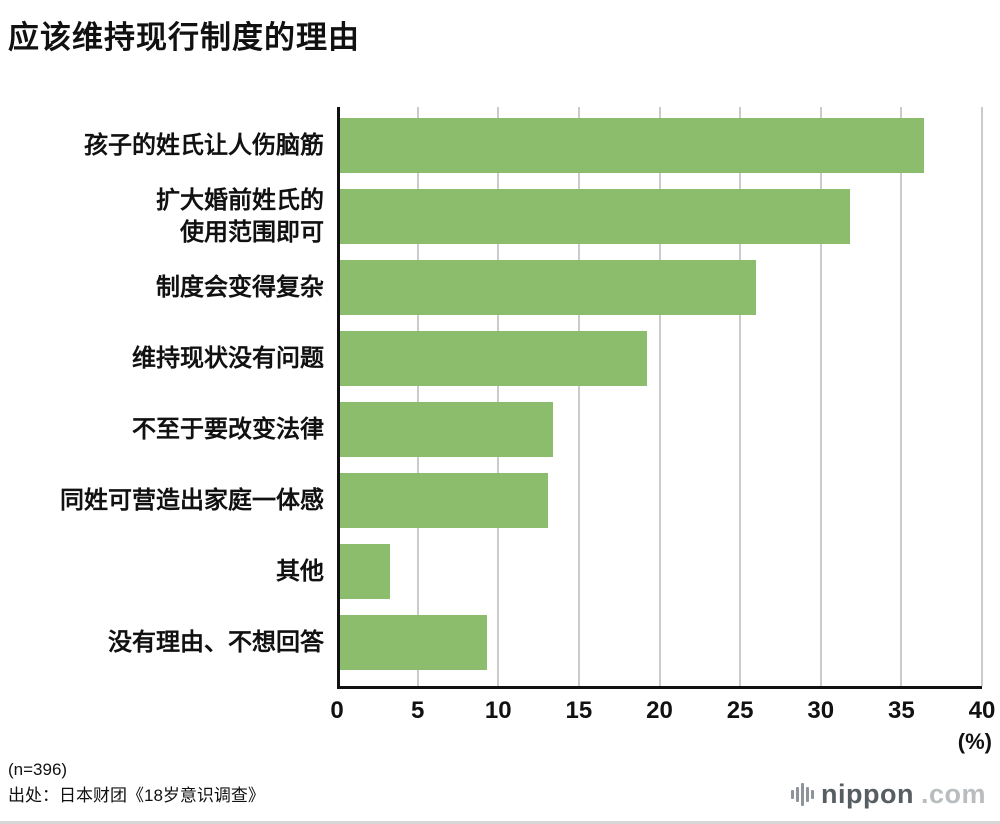 This screenshot has height=824, width=1000. I want to click on sample-size-note: (n=396), so click(38, 769).